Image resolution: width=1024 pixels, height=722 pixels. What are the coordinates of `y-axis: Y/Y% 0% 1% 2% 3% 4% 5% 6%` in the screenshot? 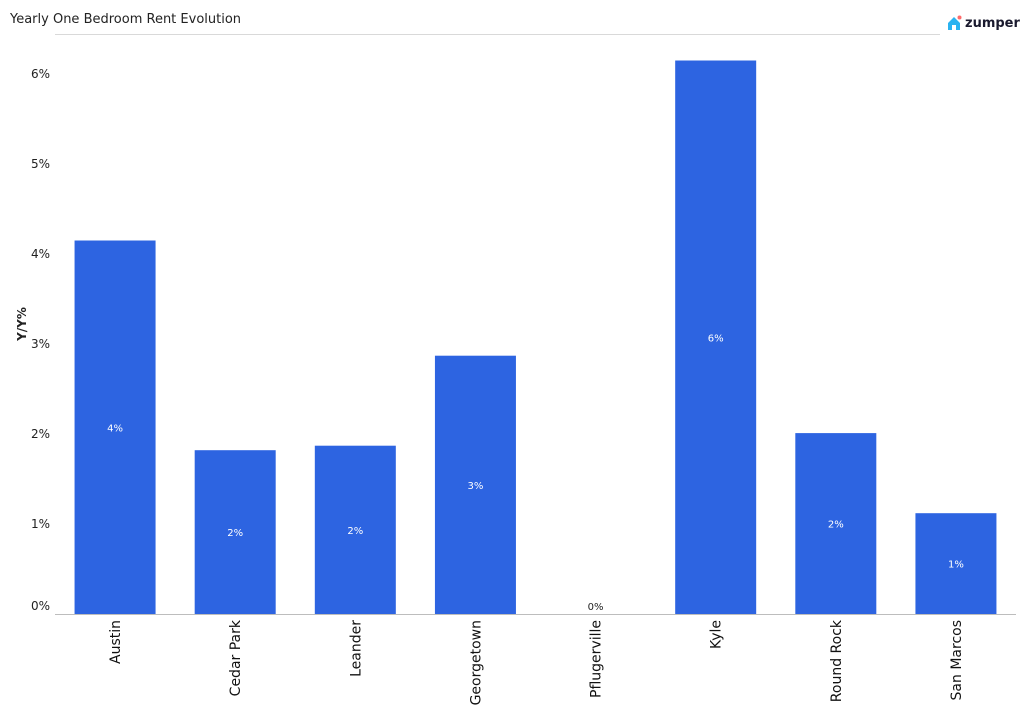 It's located at (32, 340).